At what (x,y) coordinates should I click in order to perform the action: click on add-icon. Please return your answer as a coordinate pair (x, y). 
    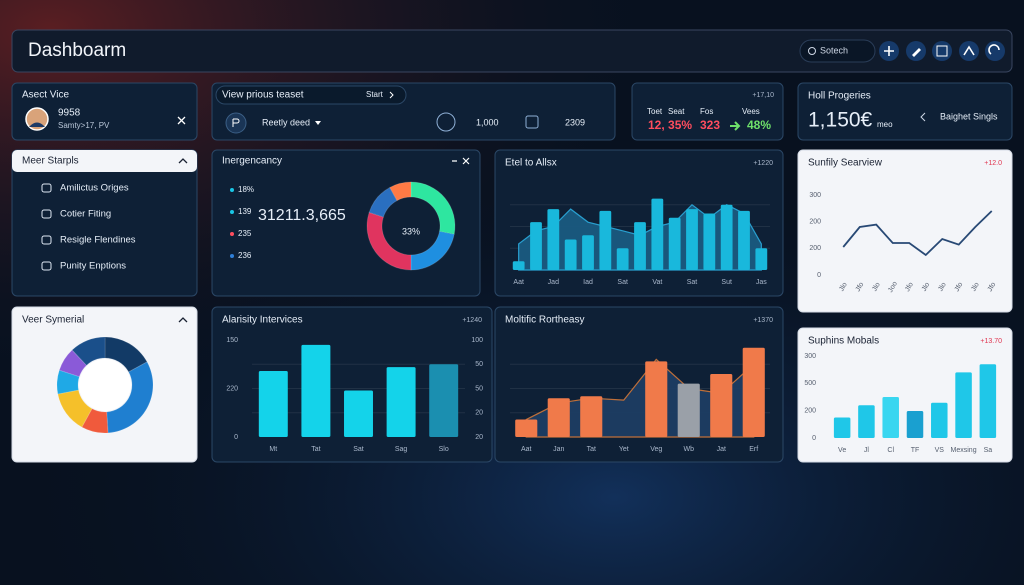
    Looking at the image, I should click on (889, 51).